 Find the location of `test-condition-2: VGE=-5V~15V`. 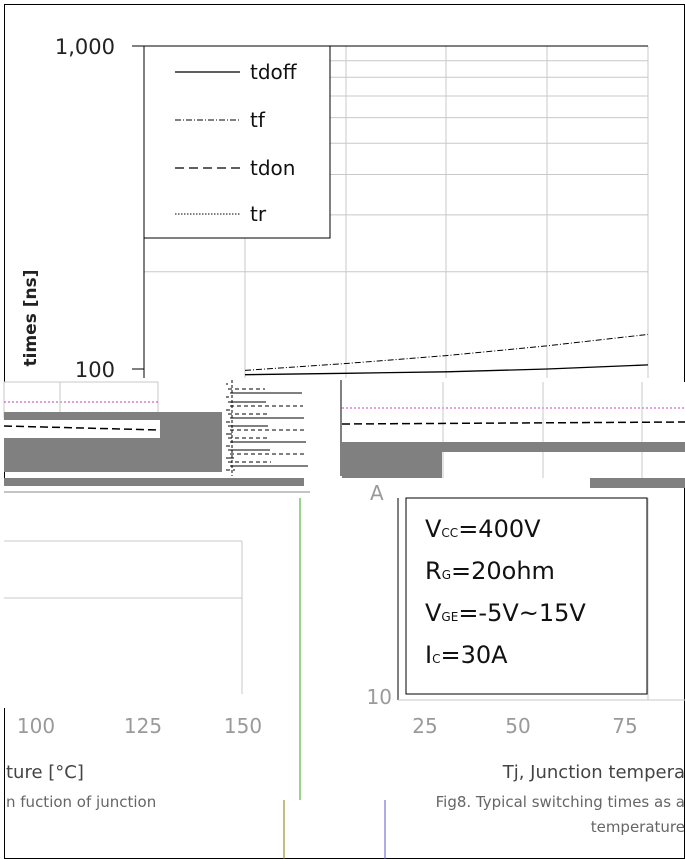

test-condition-2: VGE=-5V~15V is located at coordinates (505, 613).